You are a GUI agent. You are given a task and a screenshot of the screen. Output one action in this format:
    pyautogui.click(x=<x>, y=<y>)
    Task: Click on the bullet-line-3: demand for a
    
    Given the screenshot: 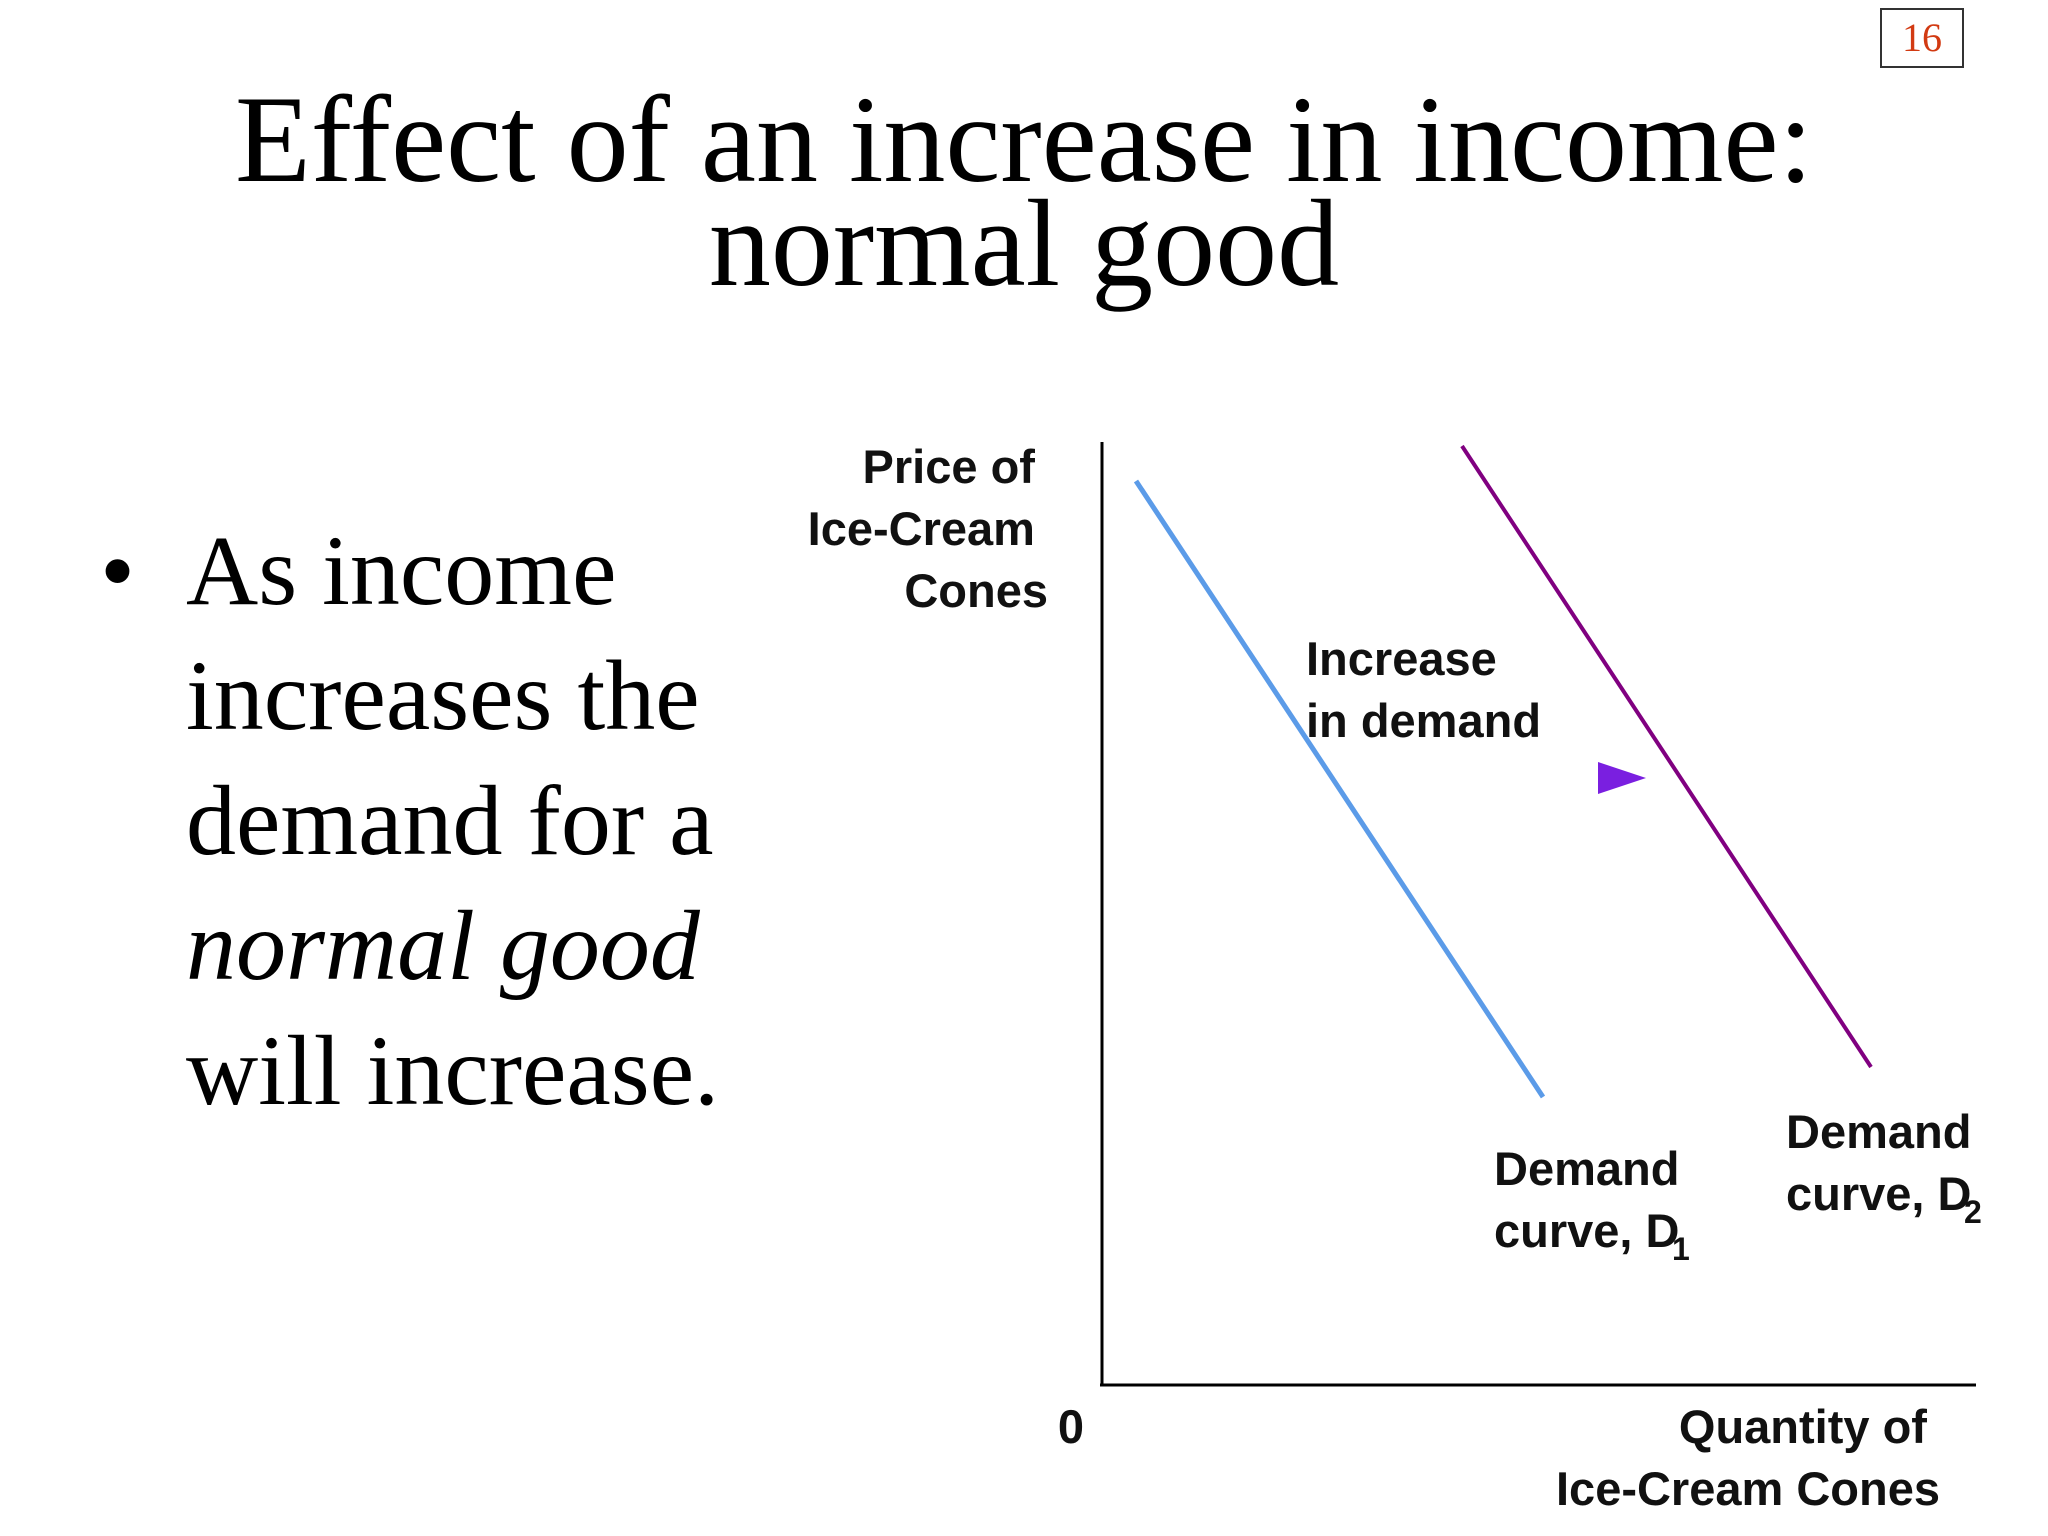 What is the action you would take?
    pyautogui.click(x=450, y=820)
    